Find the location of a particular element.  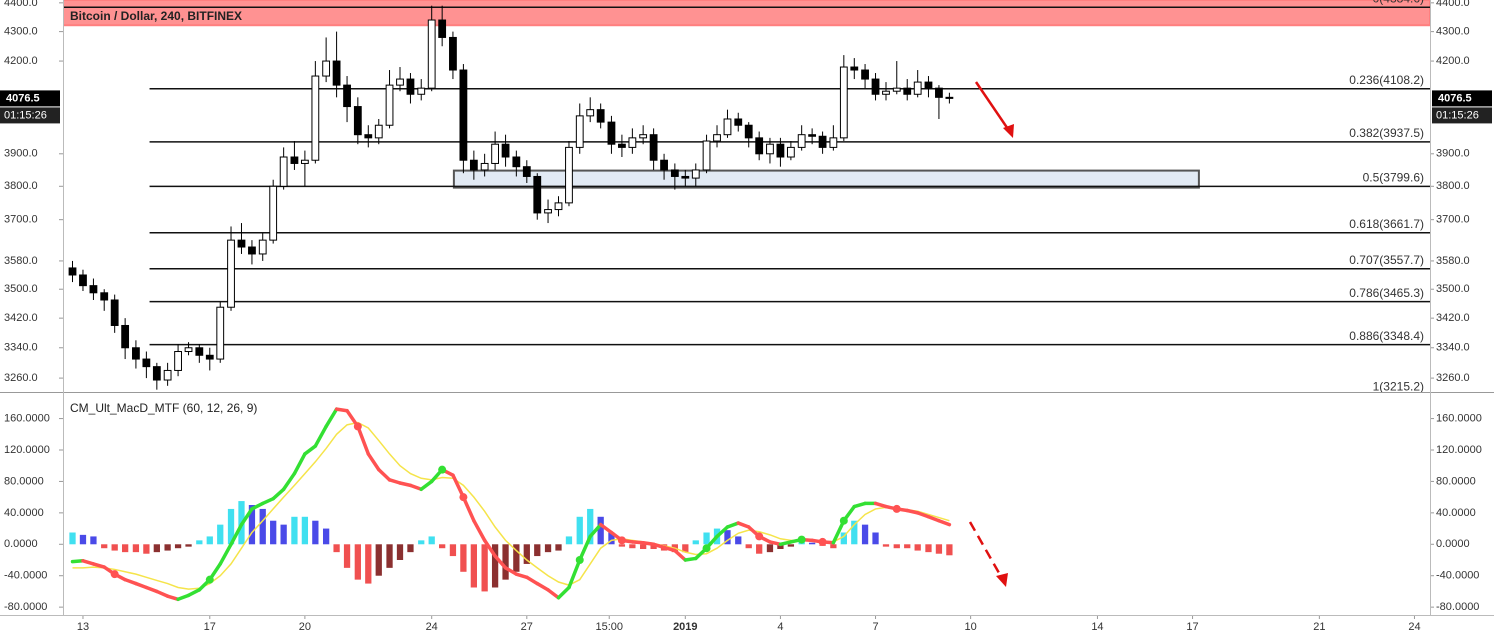

y-tick-label: 3260.0 is located at coordinates (1453, 378).